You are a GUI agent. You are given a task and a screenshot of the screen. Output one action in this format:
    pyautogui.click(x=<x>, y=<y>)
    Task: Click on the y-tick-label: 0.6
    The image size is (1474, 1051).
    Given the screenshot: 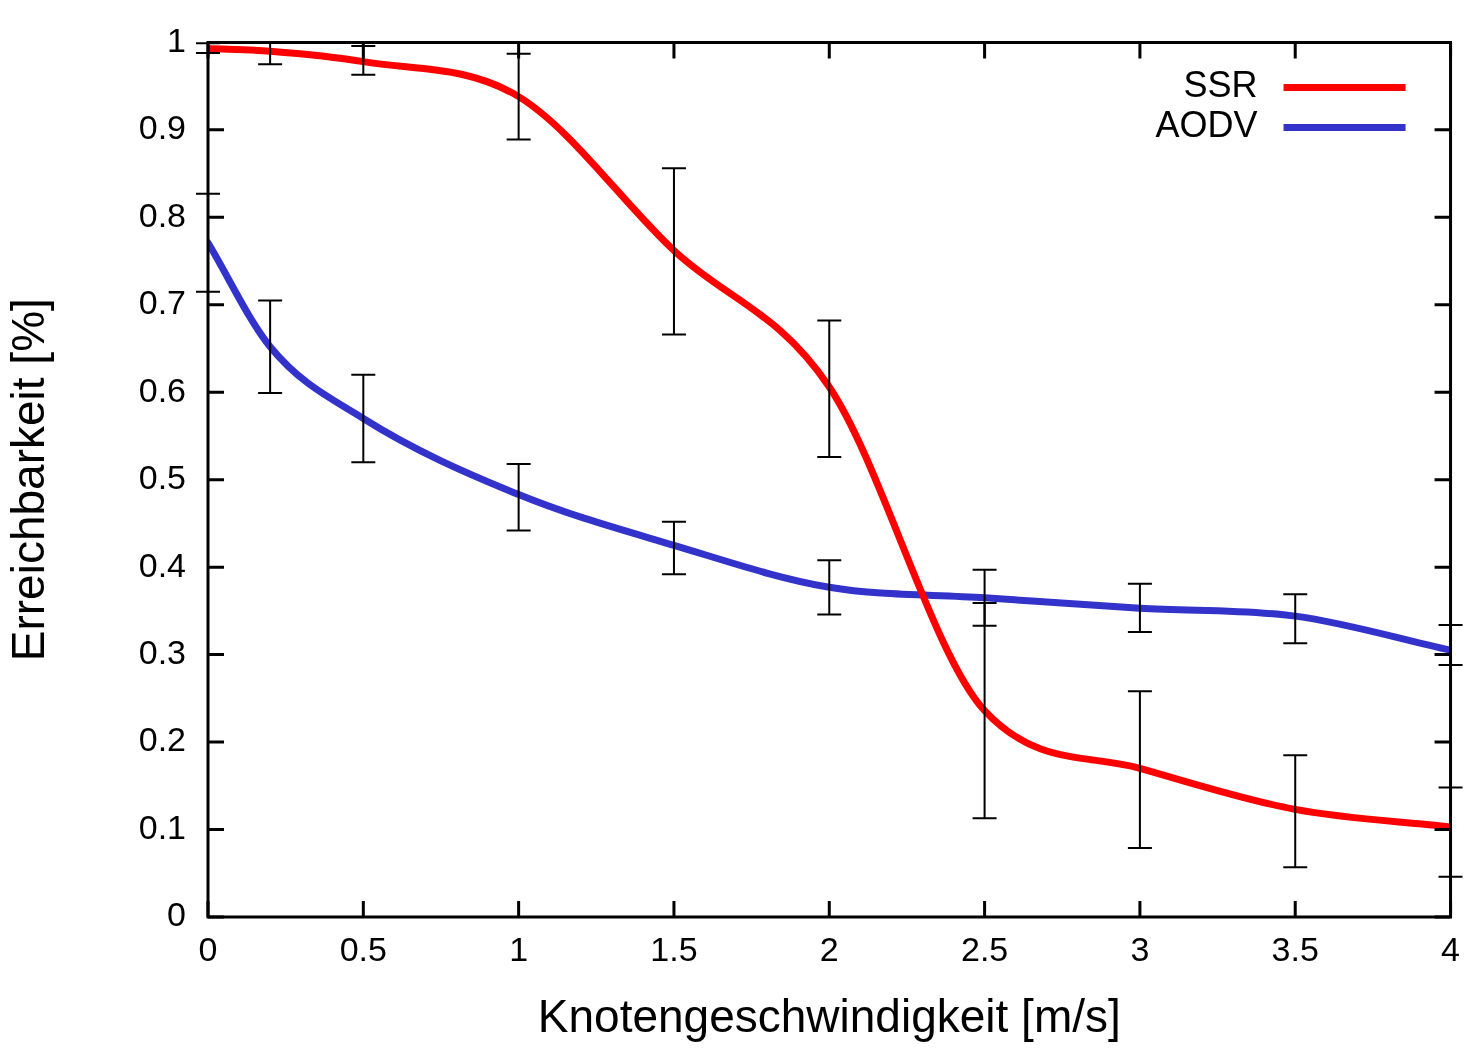 What is the action you would take?
    pyautogui.click(x=162, y=389)
    